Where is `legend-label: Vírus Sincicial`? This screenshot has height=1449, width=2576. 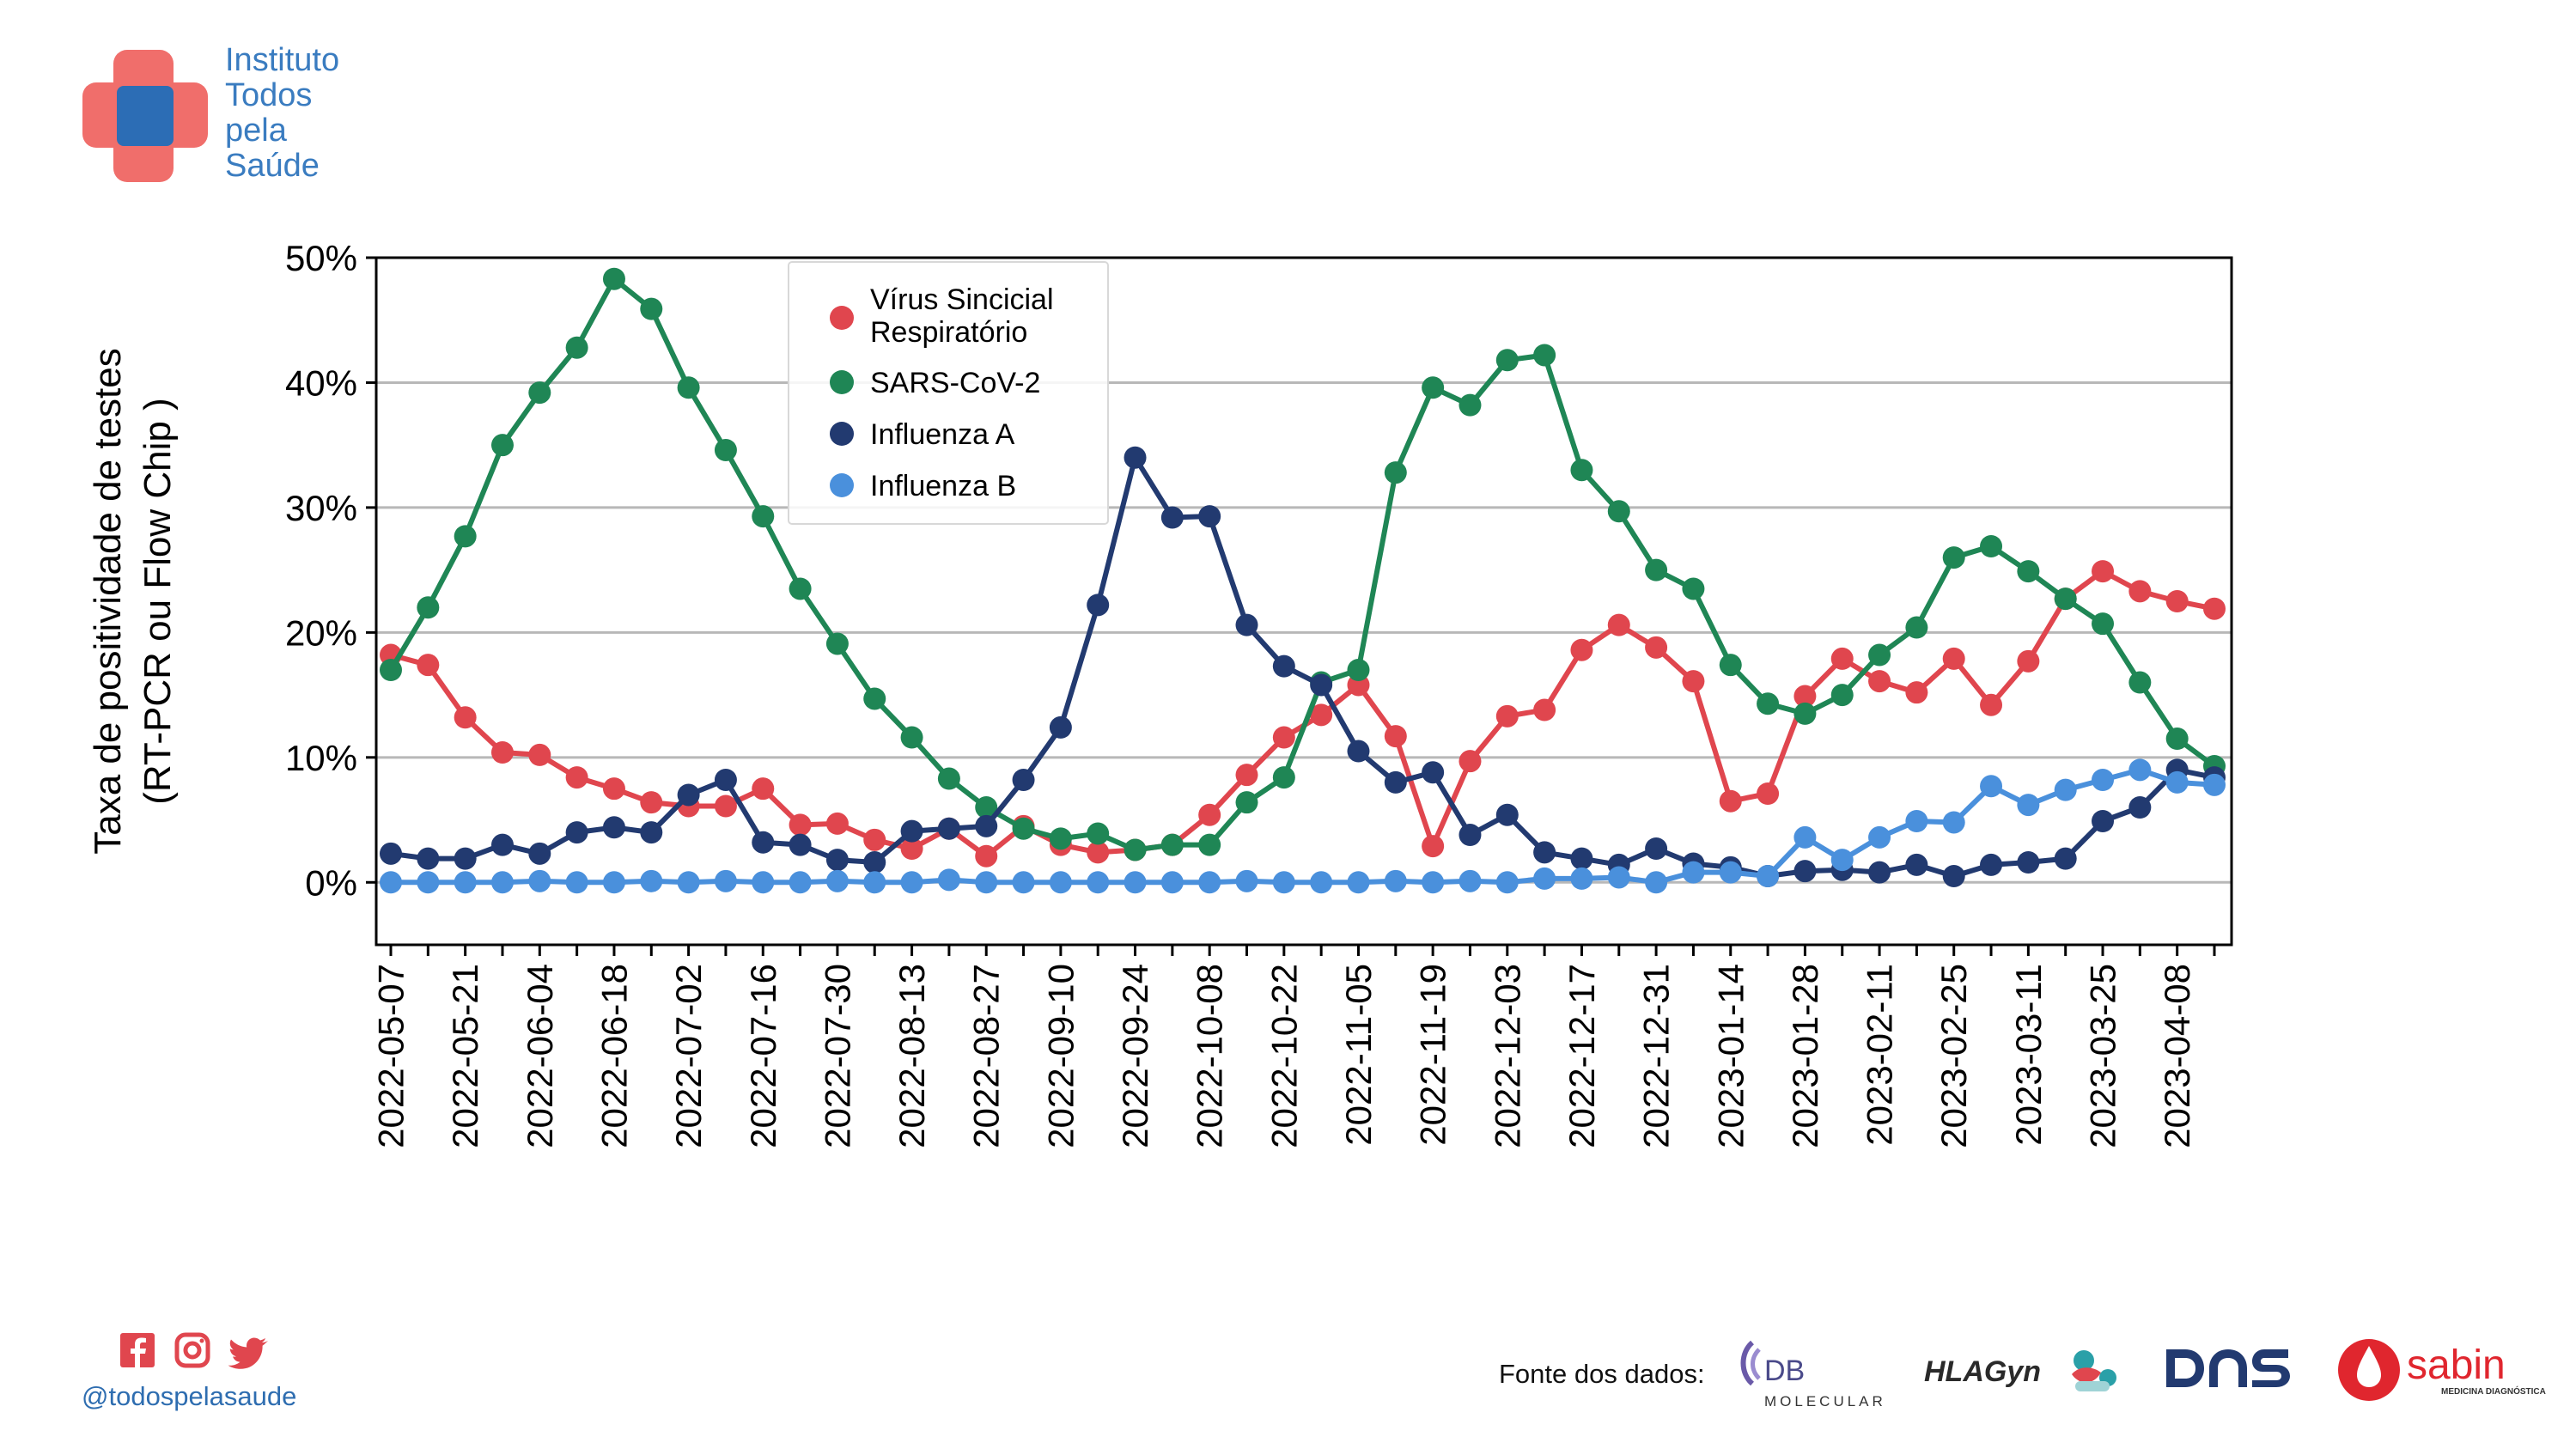 legend-label: Vírus Sincicial is located at coordinates (962, 299).